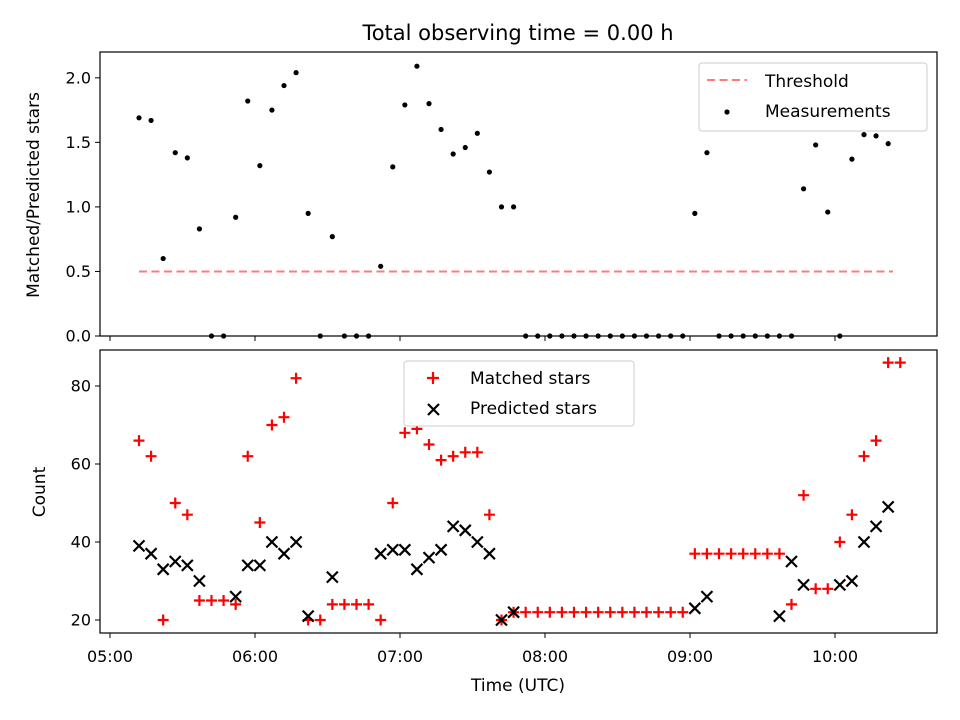  What do you see at coordinates (813, 97) in the screenshot?
I see `top-legend: Threshold Measurements` at bounding box center [813, 97].